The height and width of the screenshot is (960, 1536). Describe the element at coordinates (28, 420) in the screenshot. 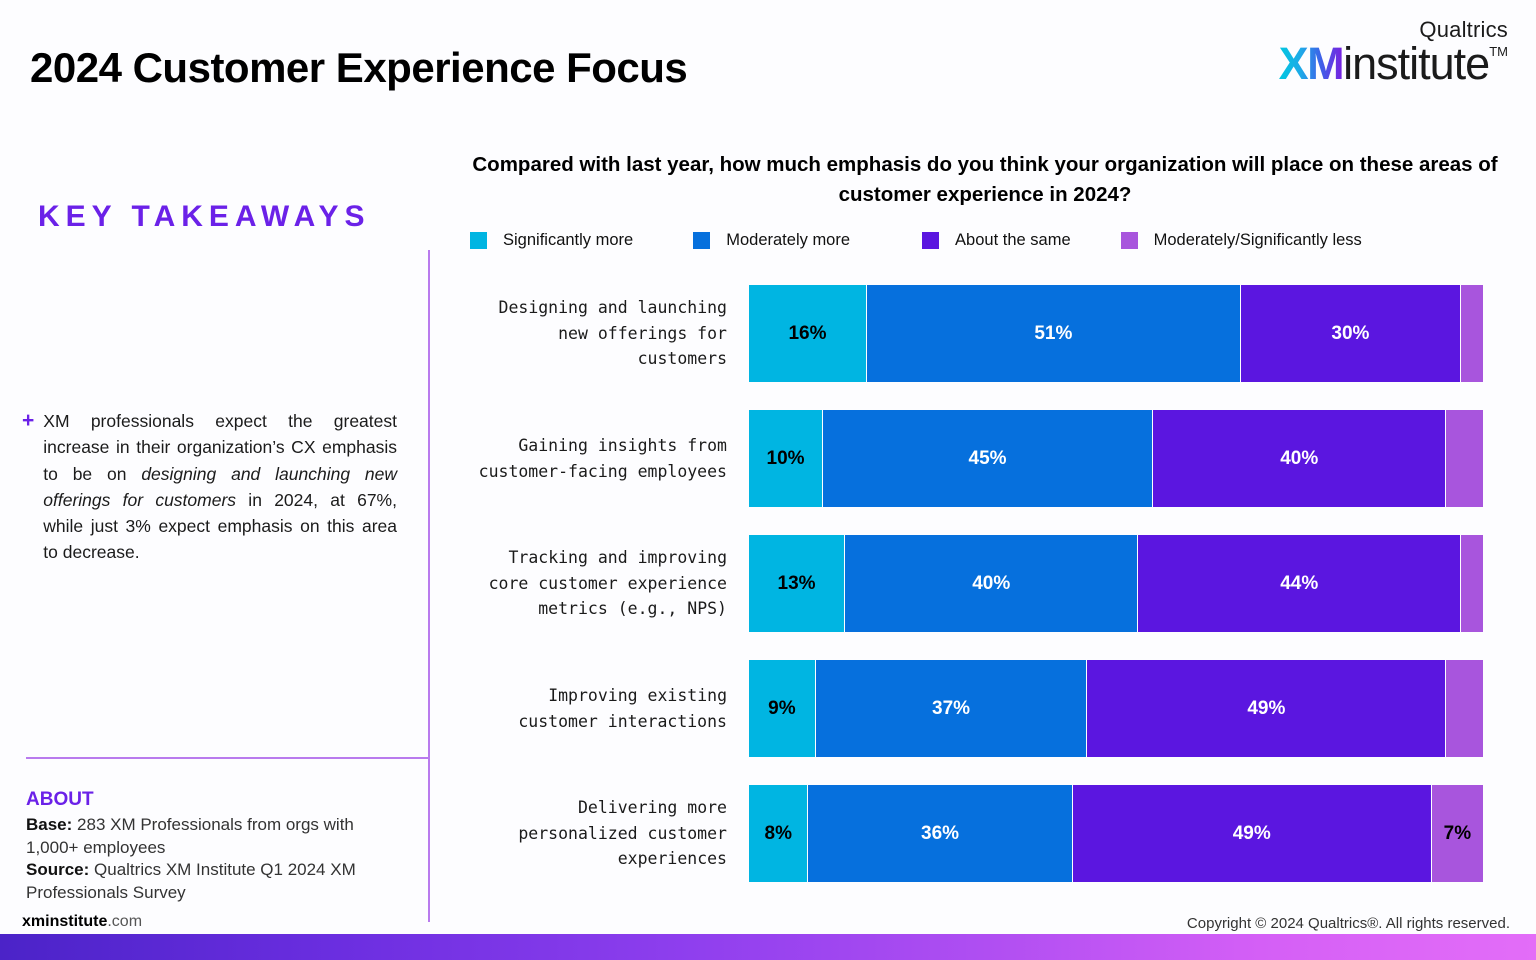

I see `plus-icon: +` at that location.